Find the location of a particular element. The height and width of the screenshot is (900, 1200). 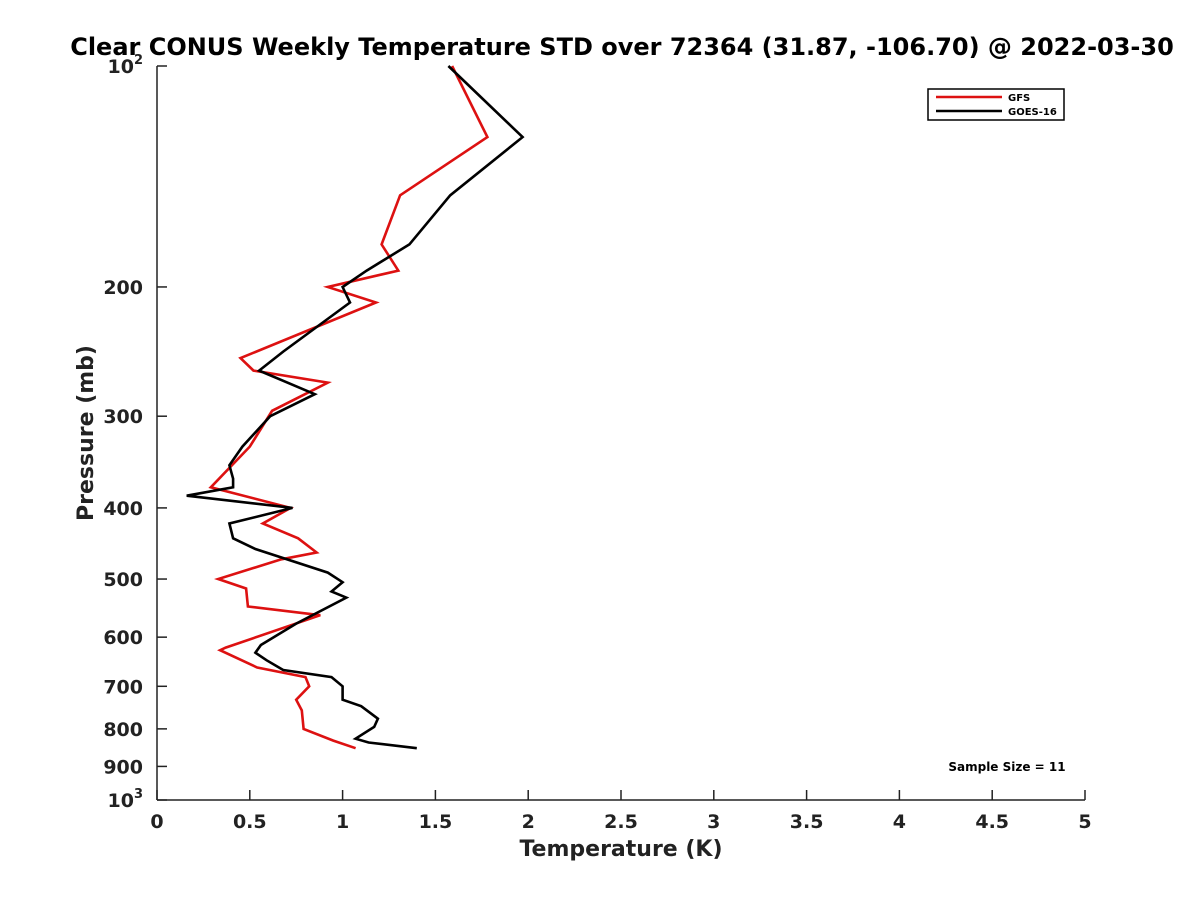

y-tick-label: 10³ is located at coordinates (126, 799).